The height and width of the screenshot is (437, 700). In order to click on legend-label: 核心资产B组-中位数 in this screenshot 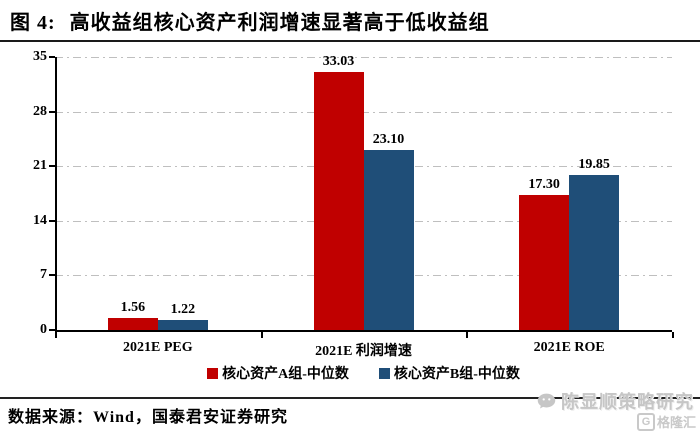, I will do `click(456, 374)`.